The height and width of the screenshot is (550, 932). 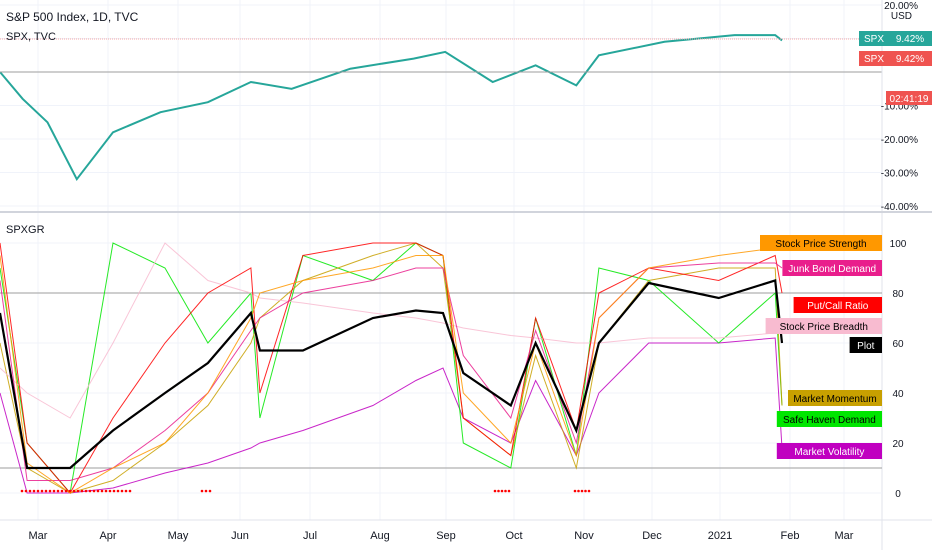 What do you see at coordinates (446, 536) in the screenshot?
I see `time-tick-label: Sep` at bounding box center [446, 536].